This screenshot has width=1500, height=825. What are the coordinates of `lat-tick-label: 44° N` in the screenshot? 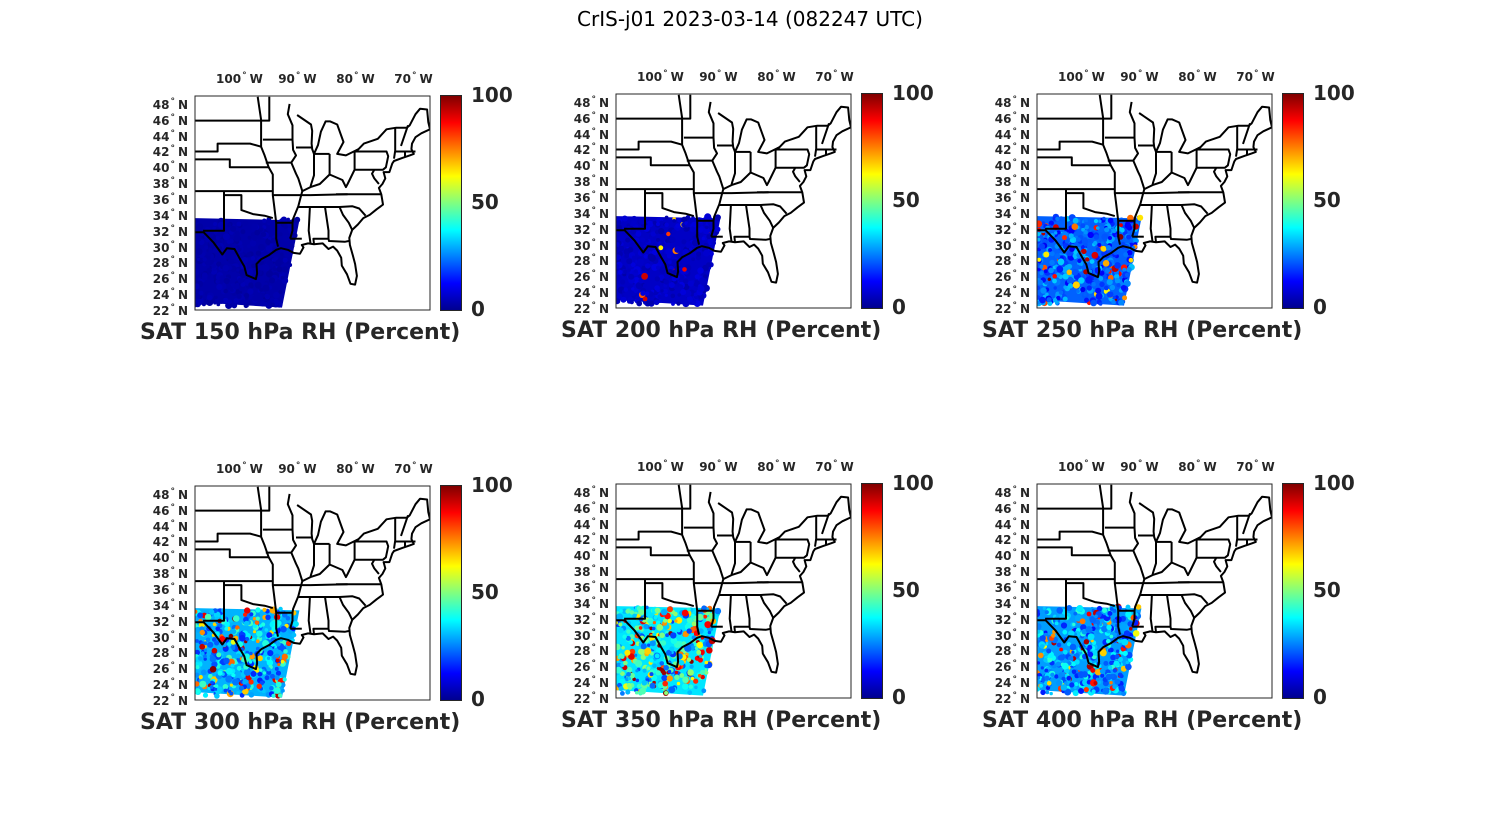 It's located at (170, 136).